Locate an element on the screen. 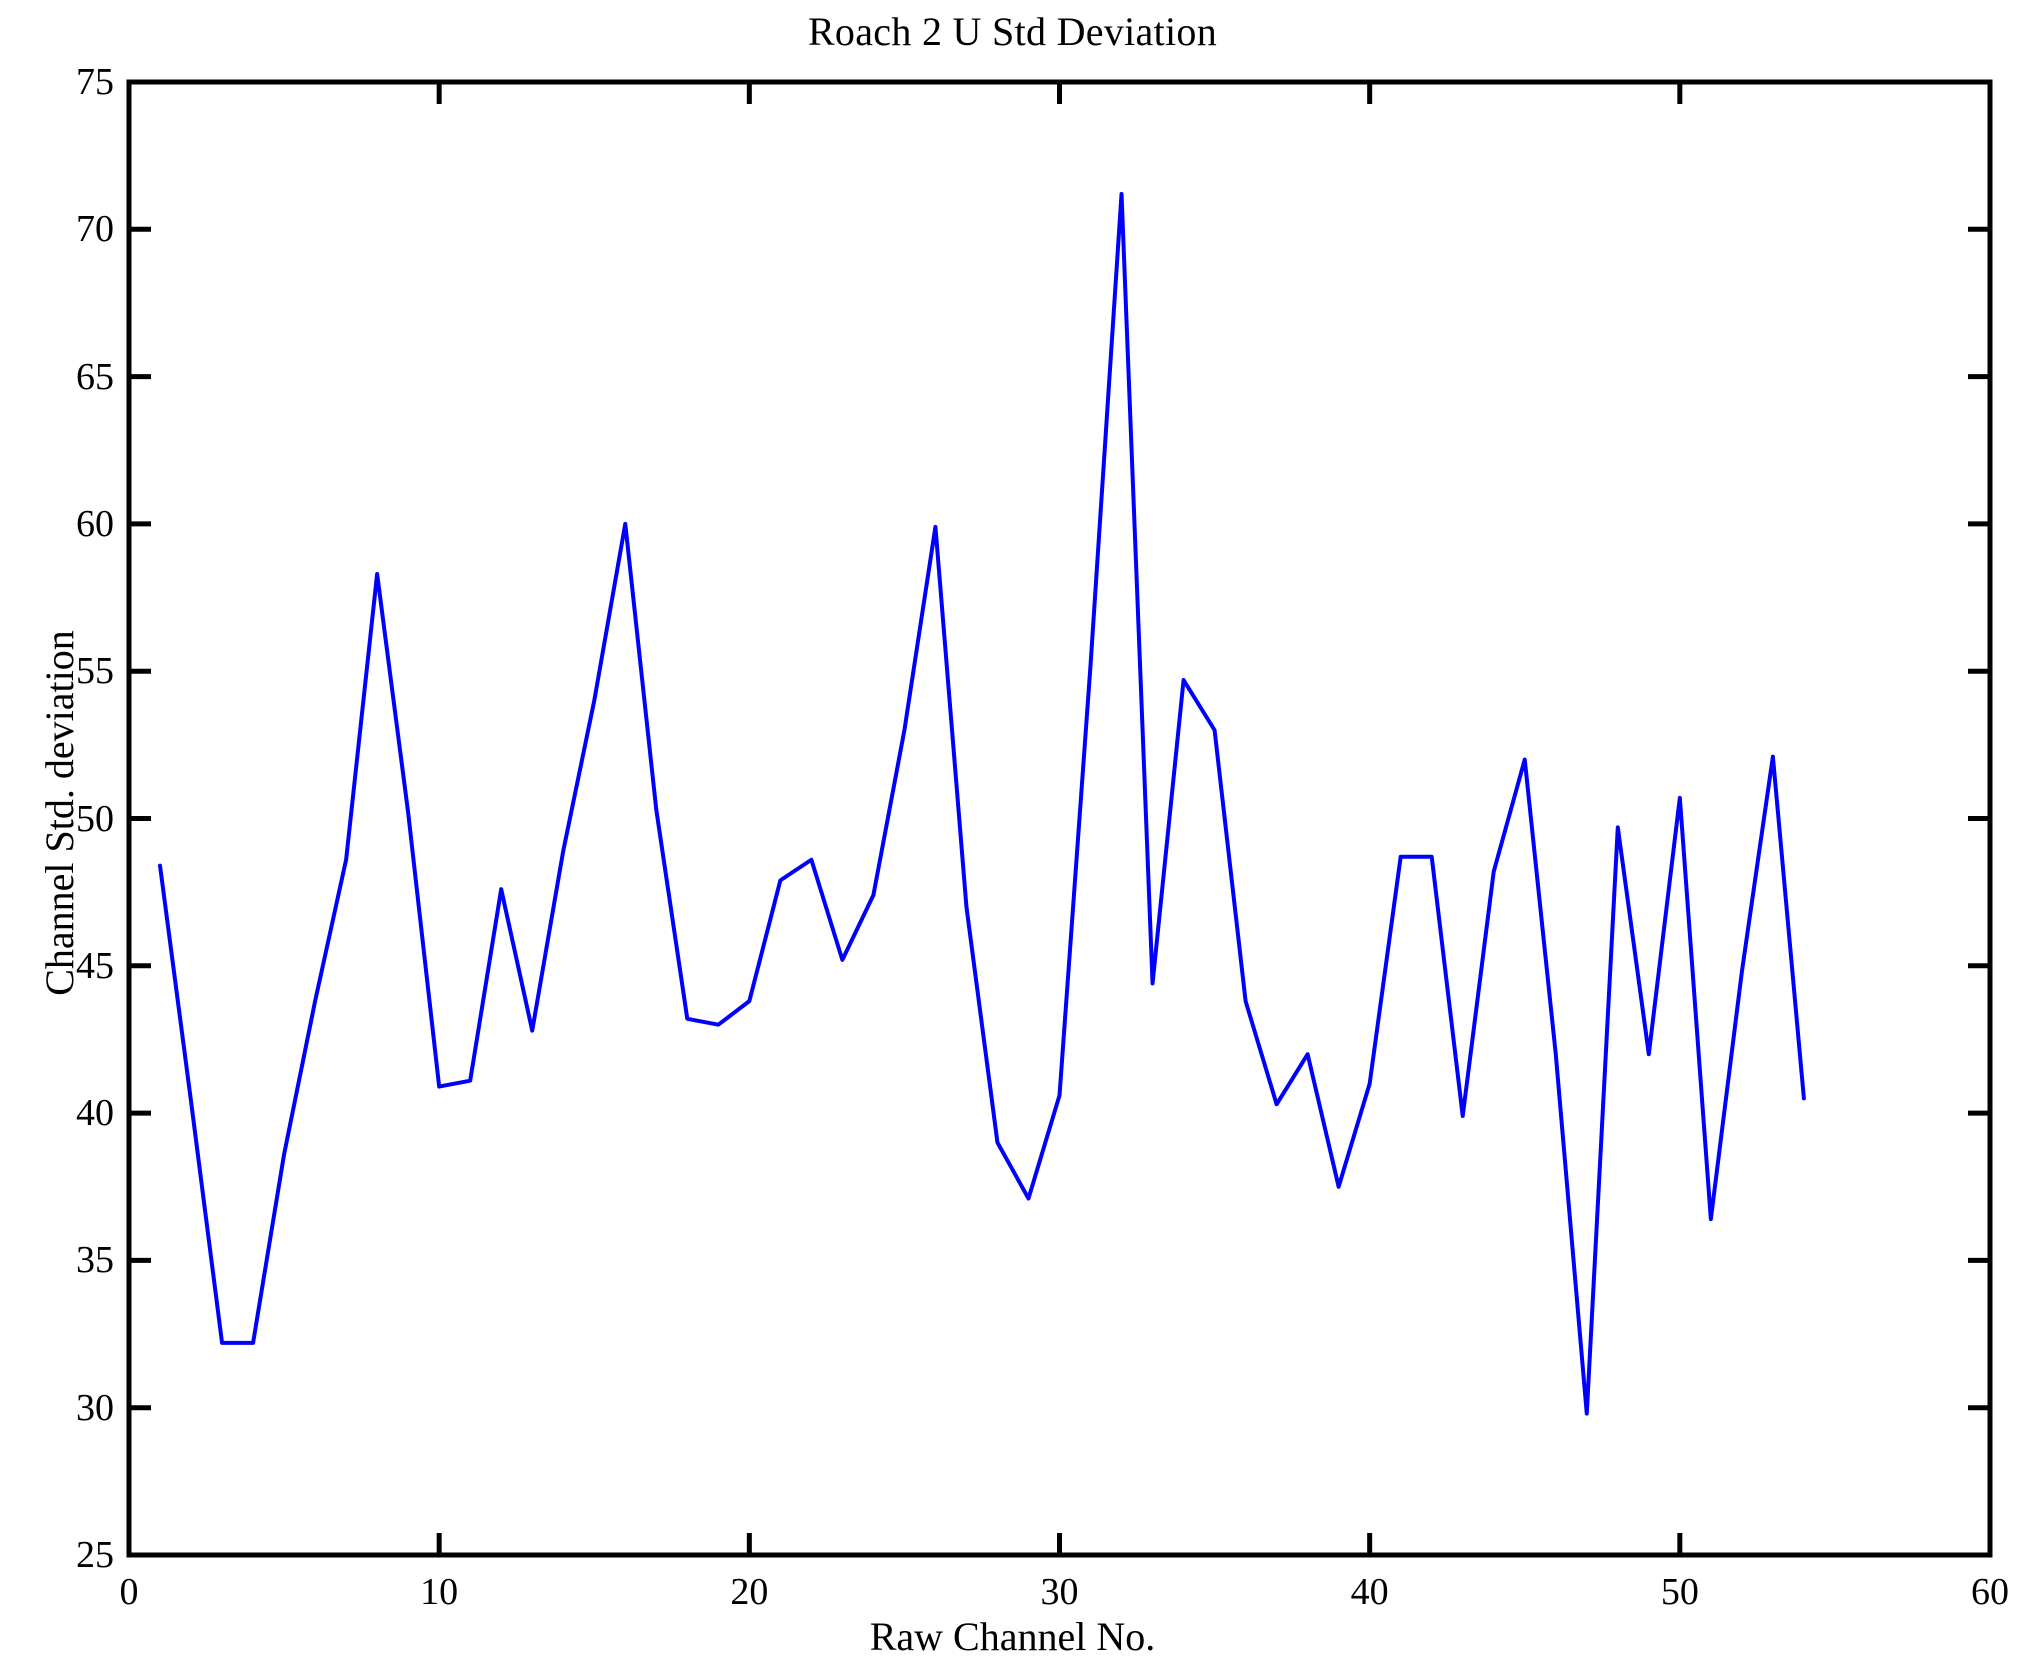 This screenshot has width=2025, height=1671. x-tick-label: 60 is located at coordinates (1990, 1592).